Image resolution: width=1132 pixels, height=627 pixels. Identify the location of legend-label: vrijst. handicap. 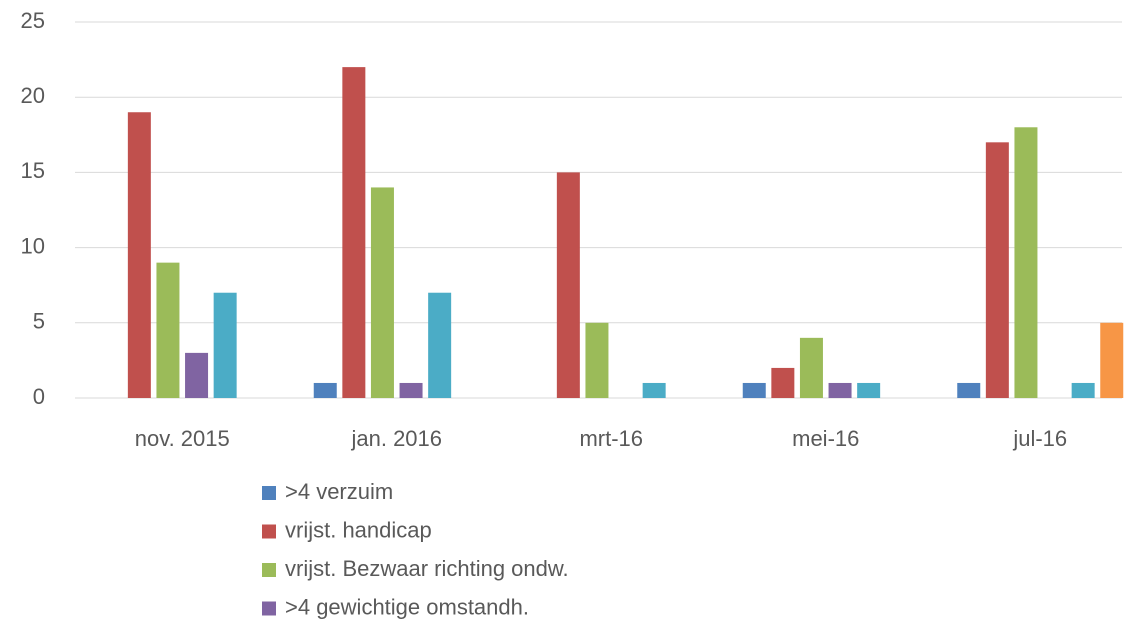
(358, 529).